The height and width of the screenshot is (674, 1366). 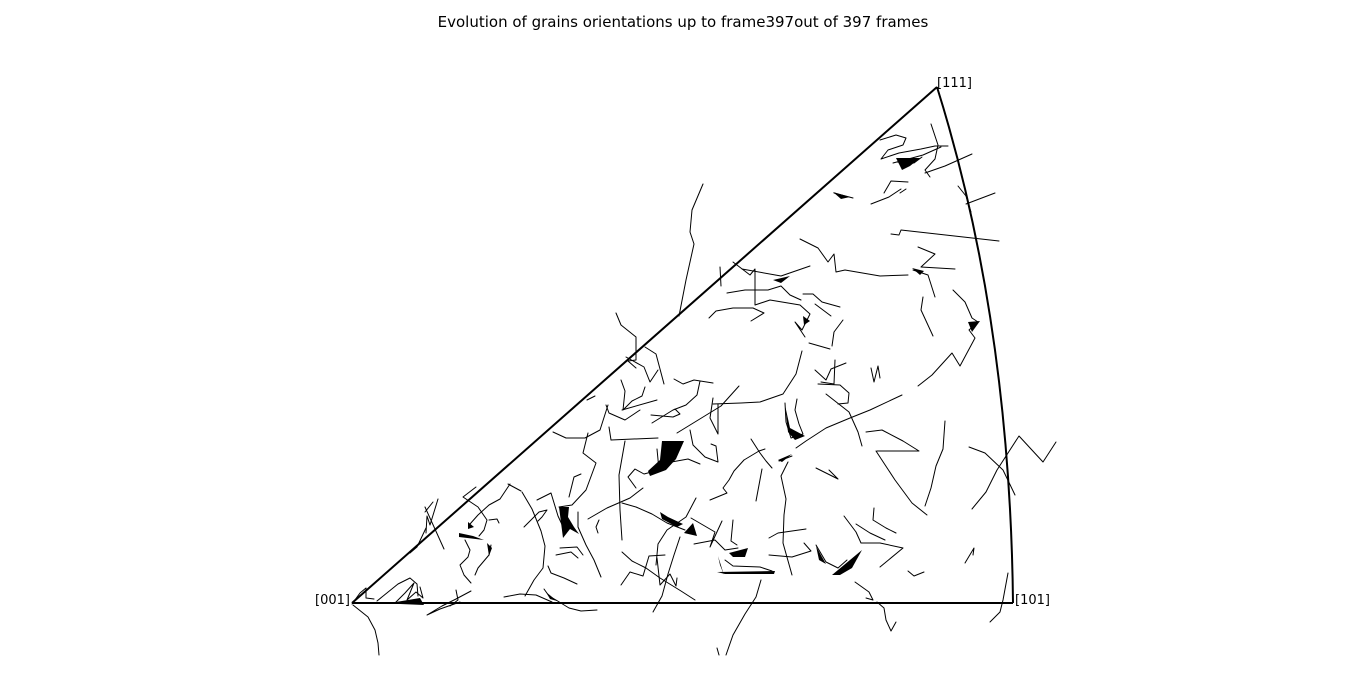 I want to click on pole-label-101: [101], so click(x=1032, y=600).